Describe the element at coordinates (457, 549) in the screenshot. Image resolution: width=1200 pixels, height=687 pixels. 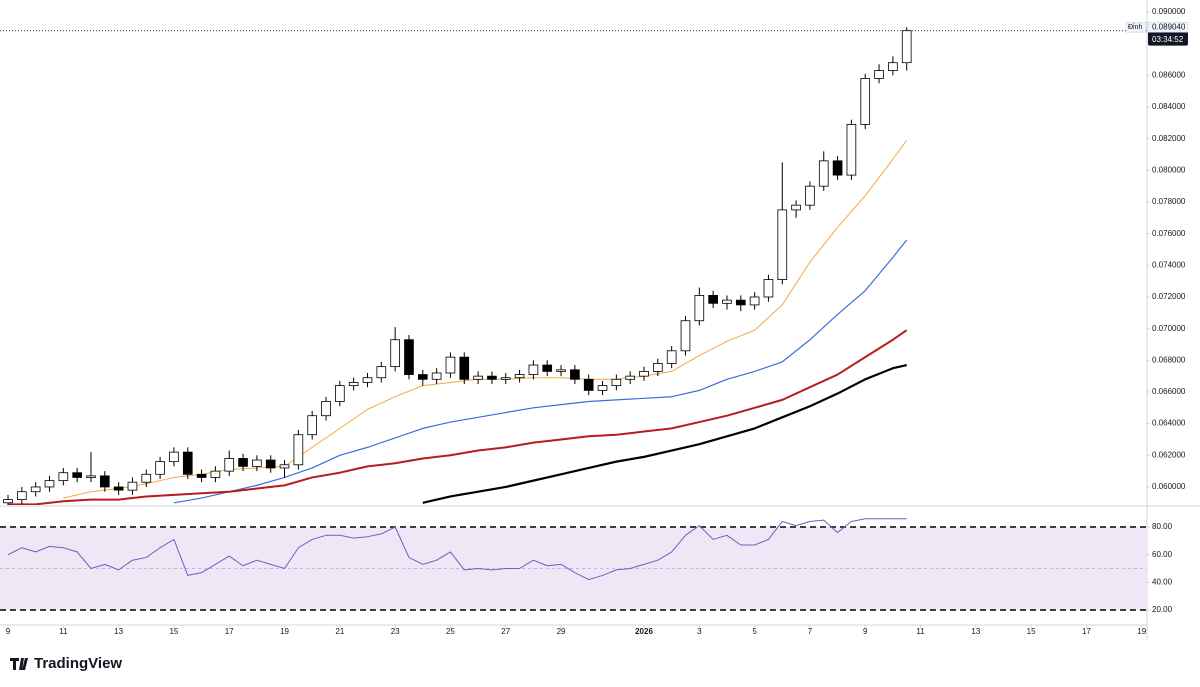
I see `rsi-line` at that location.